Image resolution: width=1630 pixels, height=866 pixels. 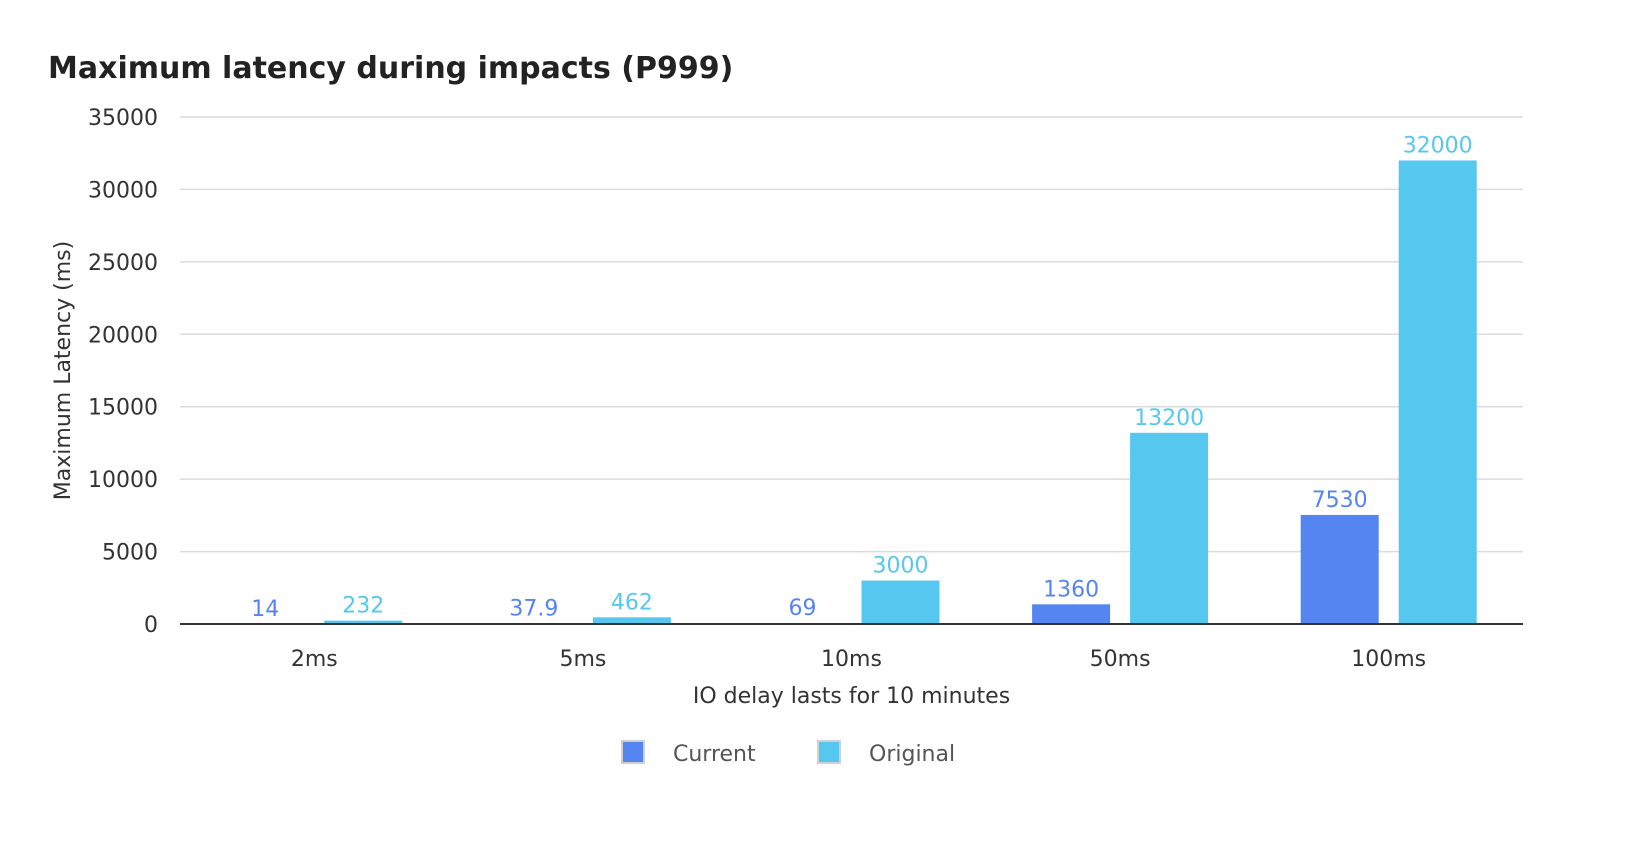 I want to click on y-tick-label: 25000, so click(x=123, y=263).